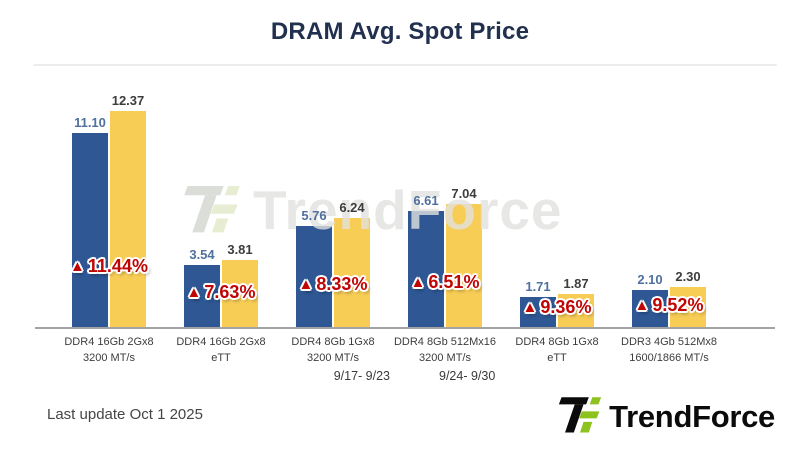  I want to click on brand-name: TrendForce, so click(692, 416).